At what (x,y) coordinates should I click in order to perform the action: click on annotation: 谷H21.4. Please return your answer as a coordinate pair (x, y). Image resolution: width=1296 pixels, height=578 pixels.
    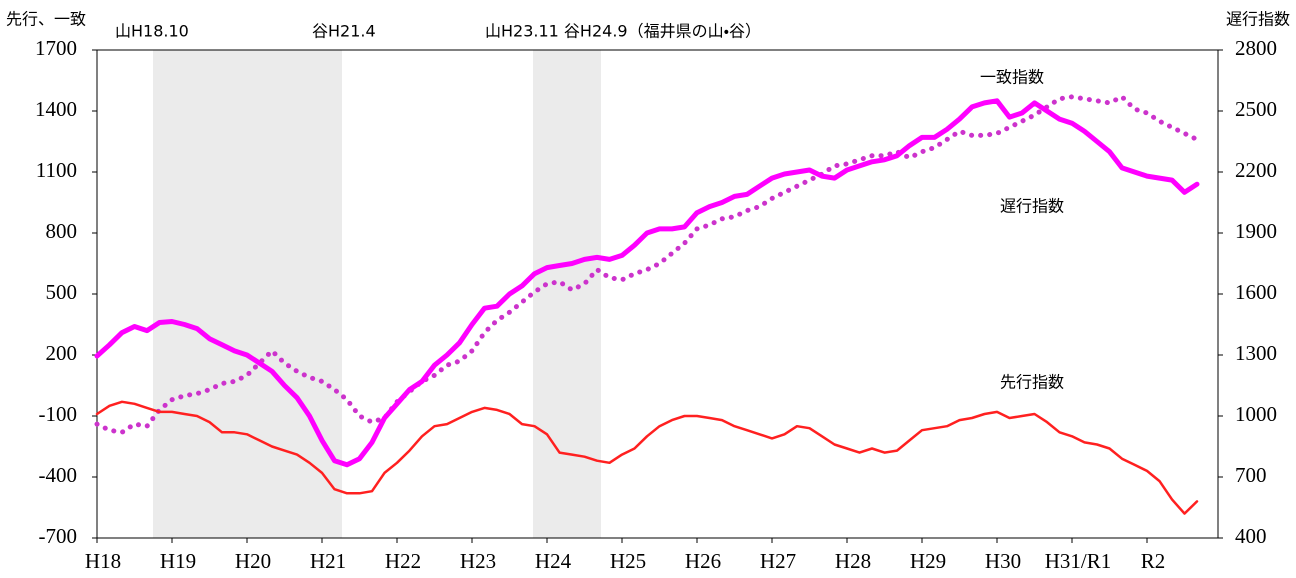
    Looking at the image, I should click on (344, 31).